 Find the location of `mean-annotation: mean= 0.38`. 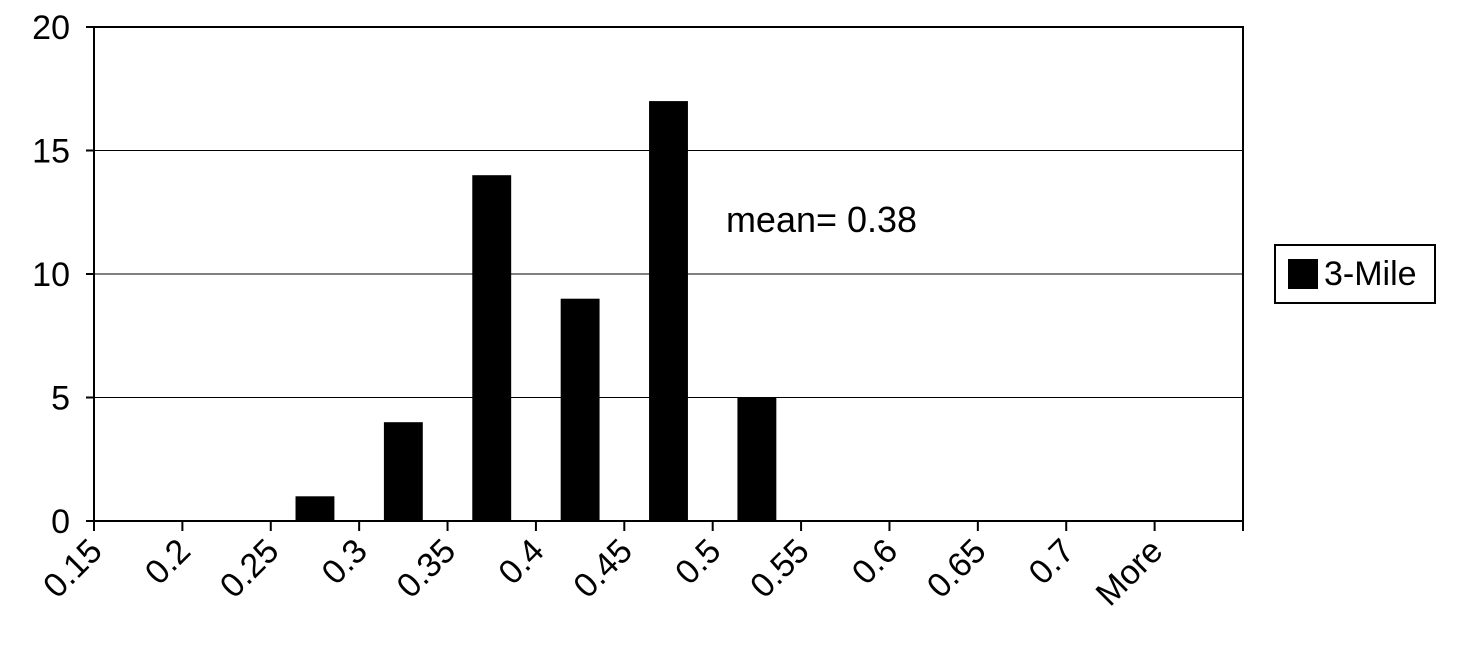

mean-annotation: mean= 0.38 is located at coordinates (821, 219).